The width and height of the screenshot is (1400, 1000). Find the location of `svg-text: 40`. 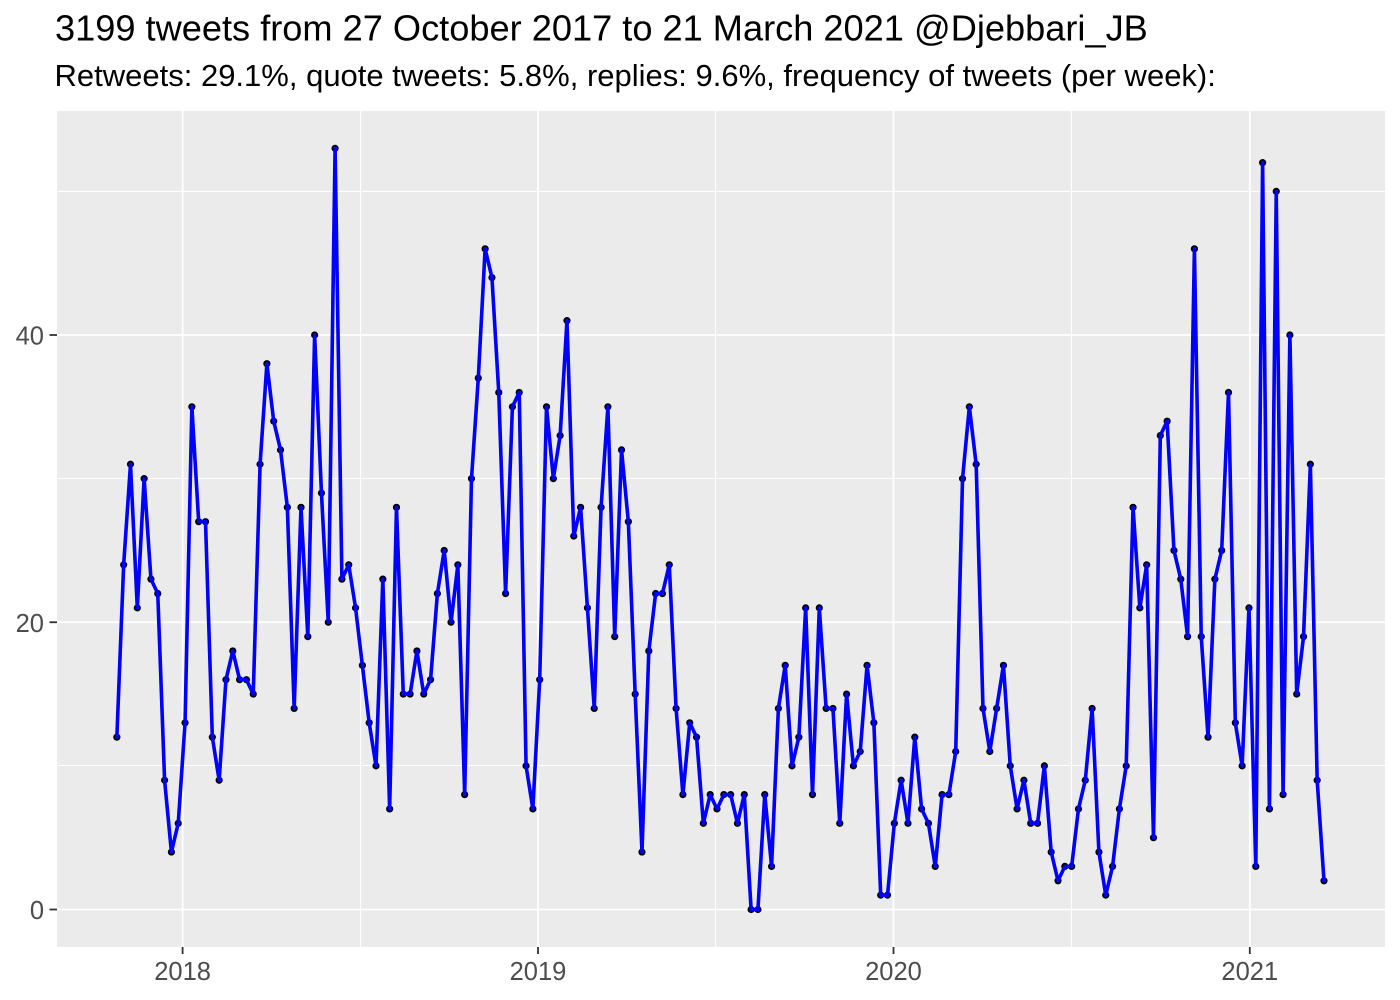

svg-text: 40 is located at coordinates (30, 337).